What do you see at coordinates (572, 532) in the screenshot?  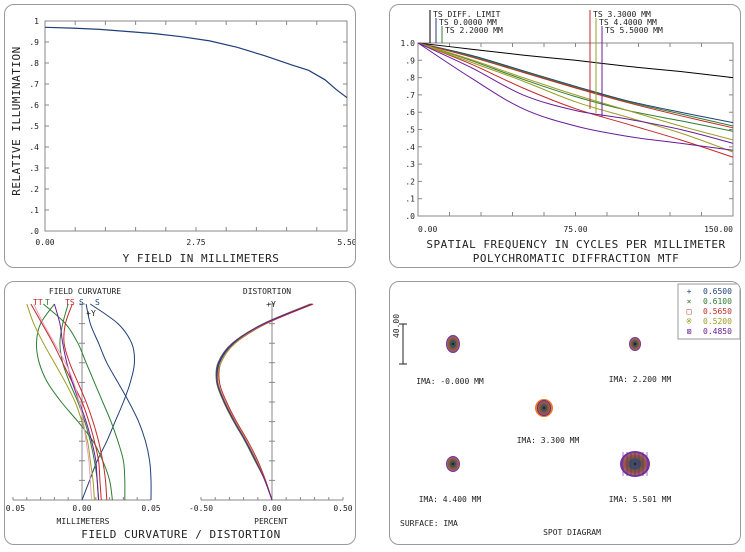 I see `spot-diagram-title: SPOT DIAGRAM` at bounding box center [572, 532].